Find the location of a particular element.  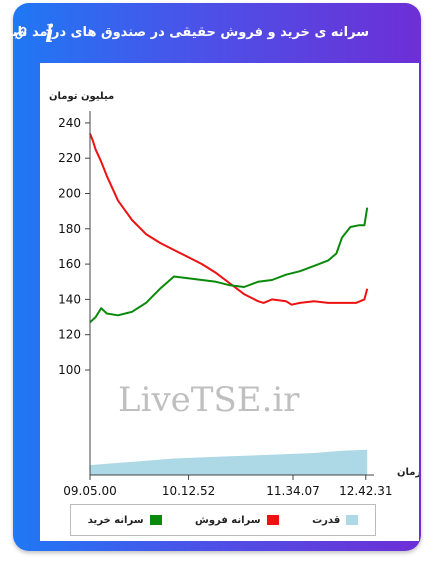

series-power-area is located at coordinates (229, 462).